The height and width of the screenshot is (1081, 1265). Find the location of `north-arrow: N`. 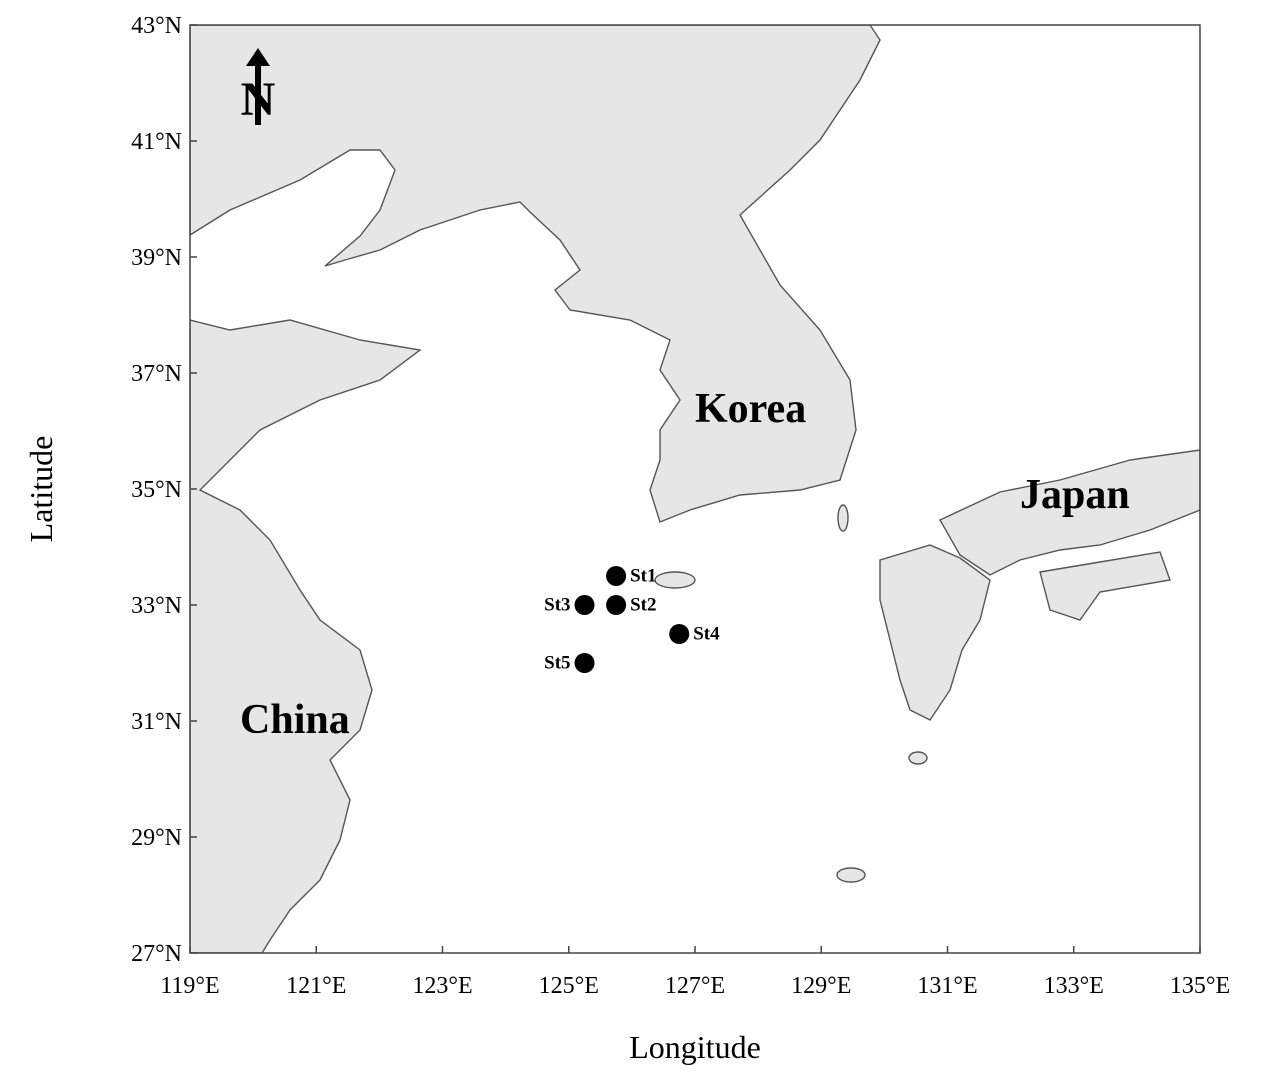

north-arrow: N is located at coordinates (258, 87).